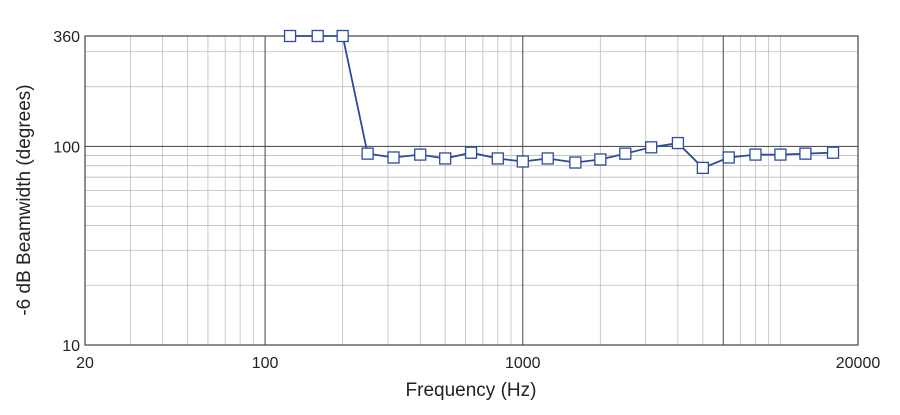 The image size is (900, 415). Describe the element at coordinates (858, 363) in the screenshot. I see `x-tick-label: 20000` at that location.